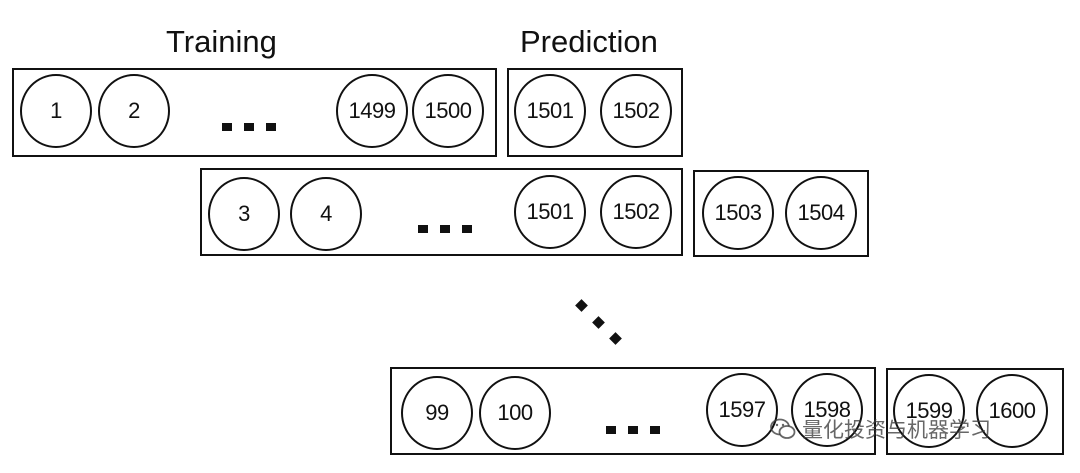 Image resolution: width=1080 pixels, height=473 pixels. I want to click on window-3-pred-second: 1600, so click(1012, 411).